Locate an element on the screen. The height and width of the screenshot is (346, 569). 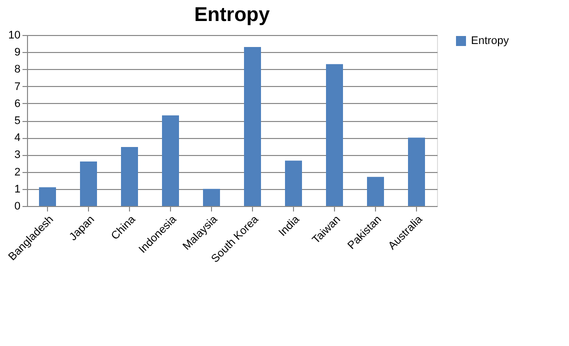
y-tick-label: 8 is located at coordinates (17, 70).